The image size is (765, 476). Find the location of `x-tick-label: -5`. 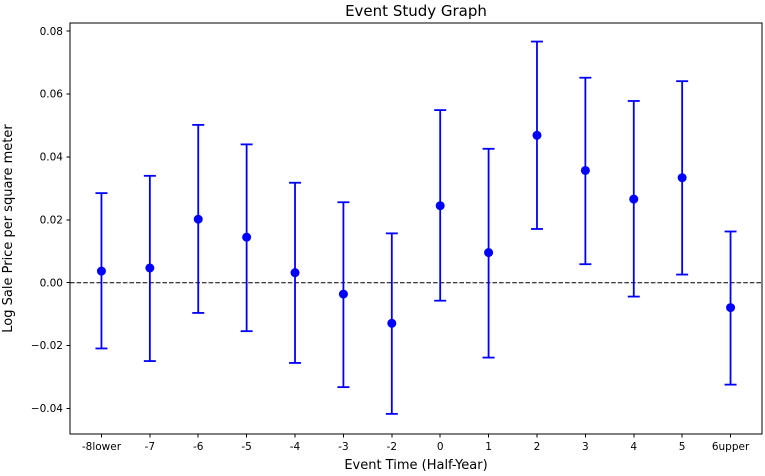

x-tick-label: -5 is located at coordinates (246, 447).